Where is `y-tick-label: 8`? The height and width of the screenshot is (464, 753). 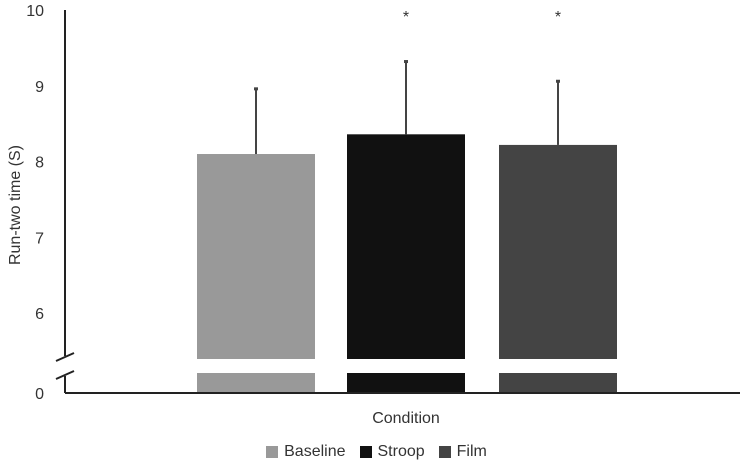 y-tick-label: 8 is located at coordinates (39, 163).